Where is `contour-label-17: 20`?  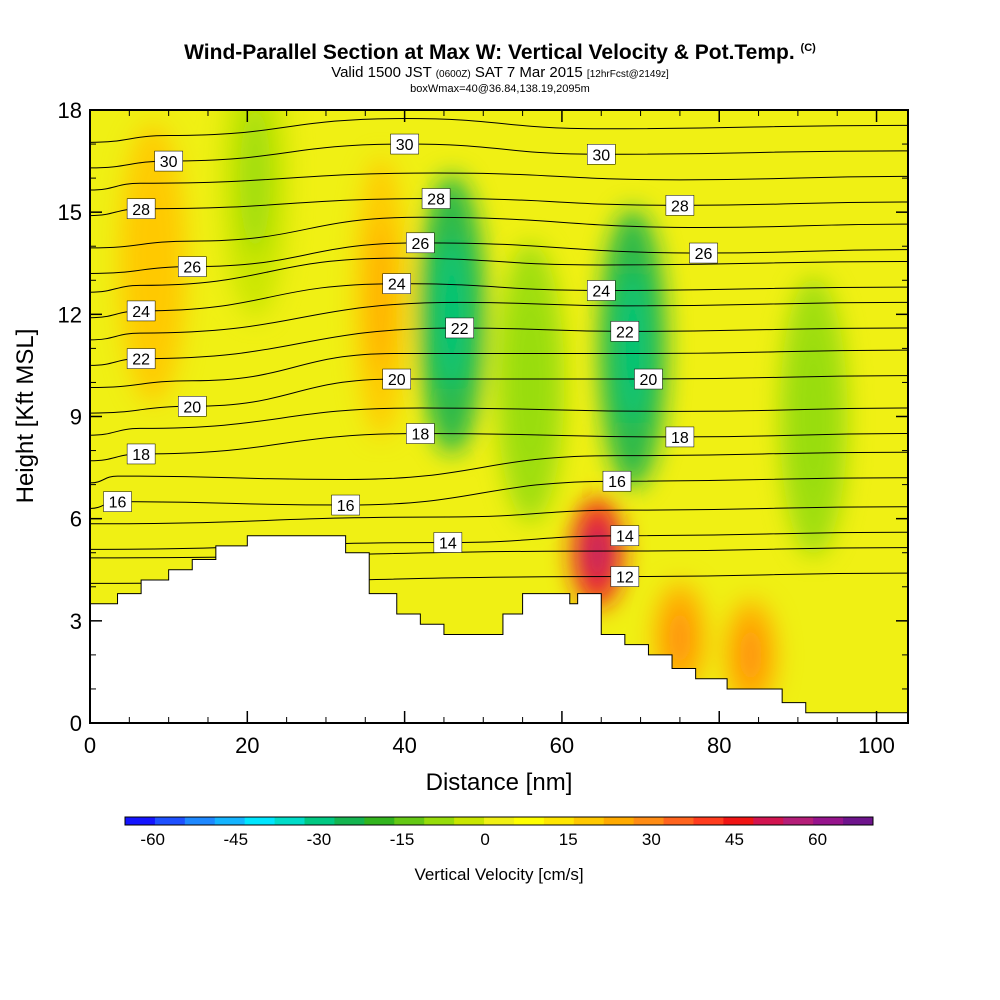 contour-label-17: 20 is located at coordinates (648, 379).